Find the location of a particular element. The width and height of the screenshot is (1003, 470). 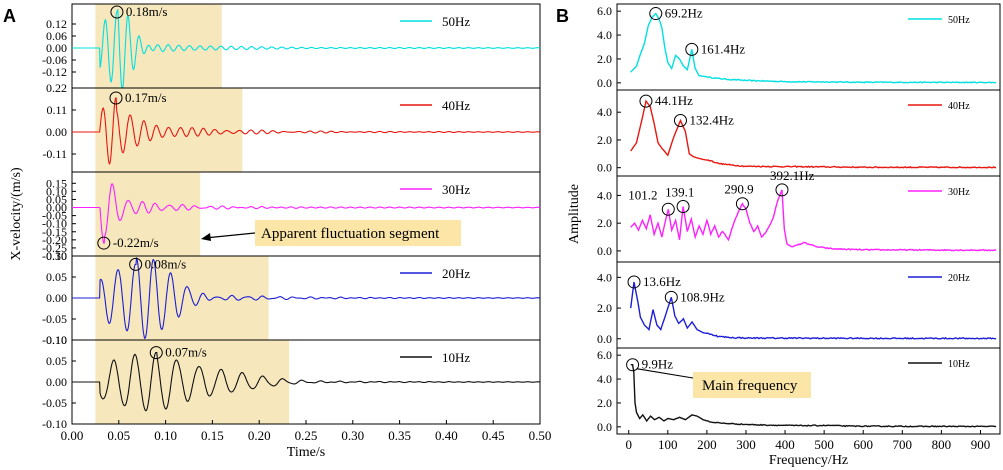

x-tick-label: 600 is located at coordinates (863, 444).